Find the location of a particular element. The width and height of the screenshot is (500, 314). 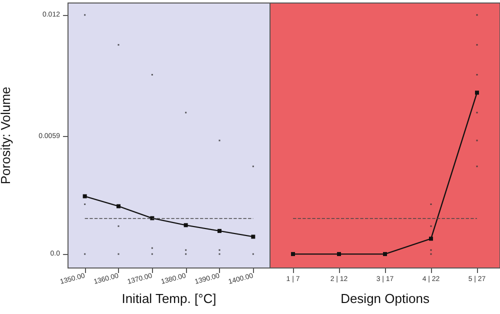

x-axis-title: Initial Temp. [°C] is located at coordinates (169, 298).